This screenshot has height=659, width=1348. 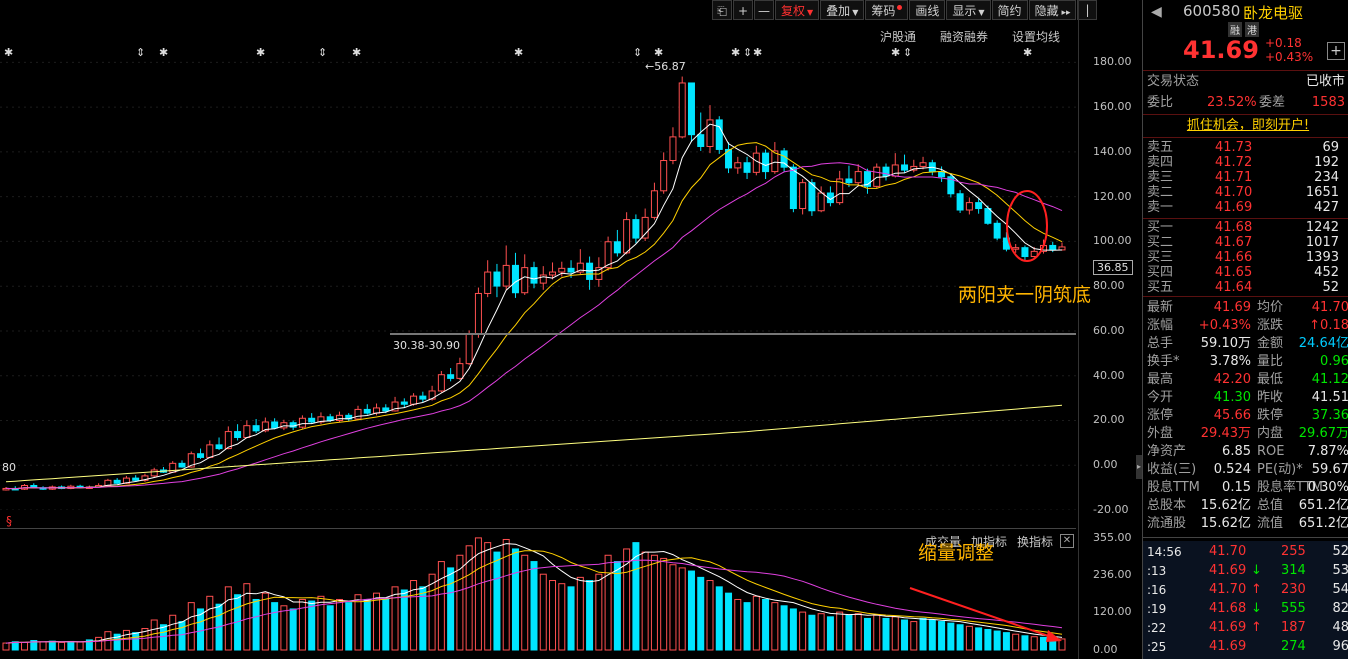 What do you see at coordinates (927, 10) in the screenshot?
I see `toolbar-button-6: 画线` at bounding box center [927, 10].